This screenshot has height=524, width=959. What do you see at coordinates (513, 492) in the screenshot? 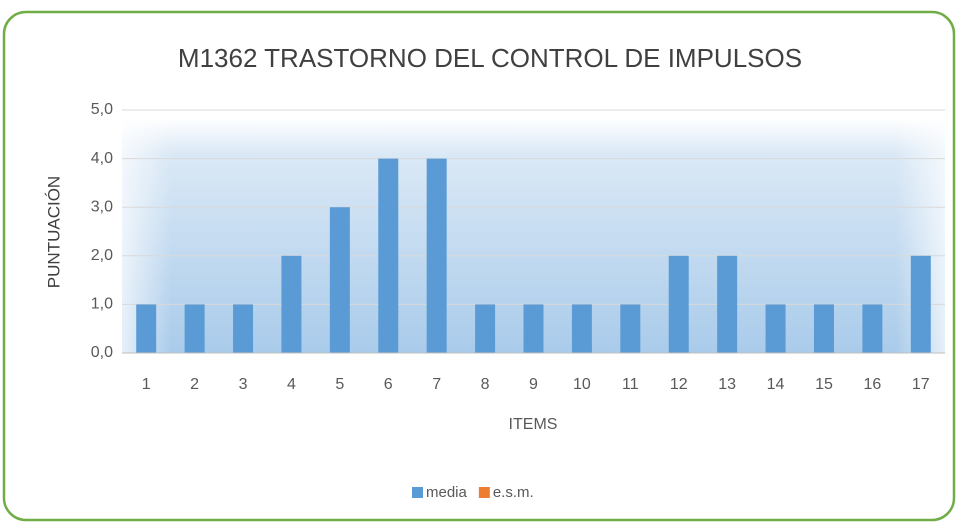
I see `legend-label: e.s.m.` at bounding box center [513, 492].